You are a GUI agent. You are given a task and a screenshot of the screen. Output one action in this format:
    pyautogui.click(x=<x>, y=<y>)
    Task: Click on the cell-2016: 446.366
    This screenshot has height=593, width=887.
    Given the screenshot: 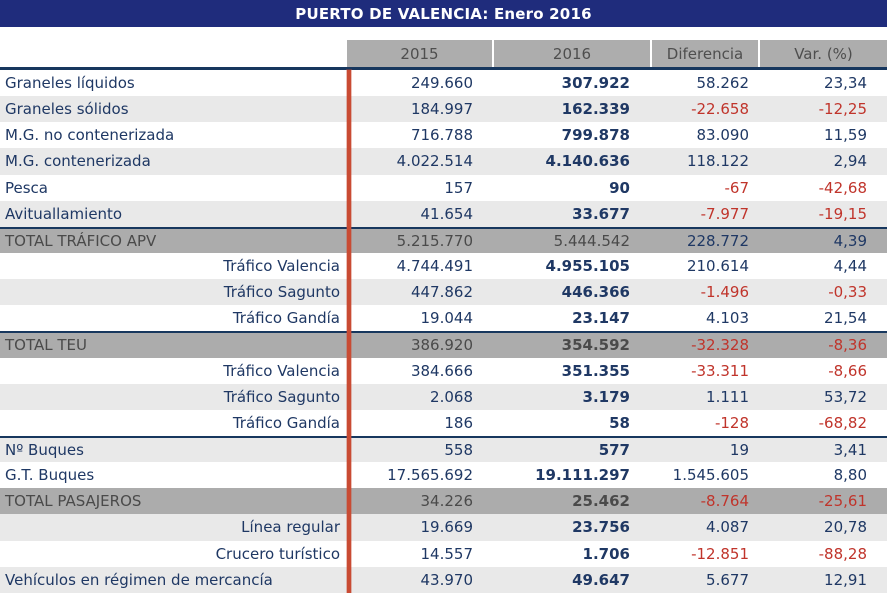 What is the action you would take?
    pyautogui.click(x=595, y=292)
    